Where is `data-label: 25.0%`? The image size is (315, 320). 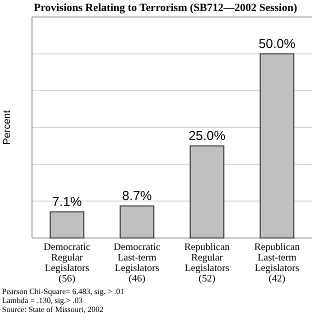 data-label: 25.0% is located at coordinates (207, 135).